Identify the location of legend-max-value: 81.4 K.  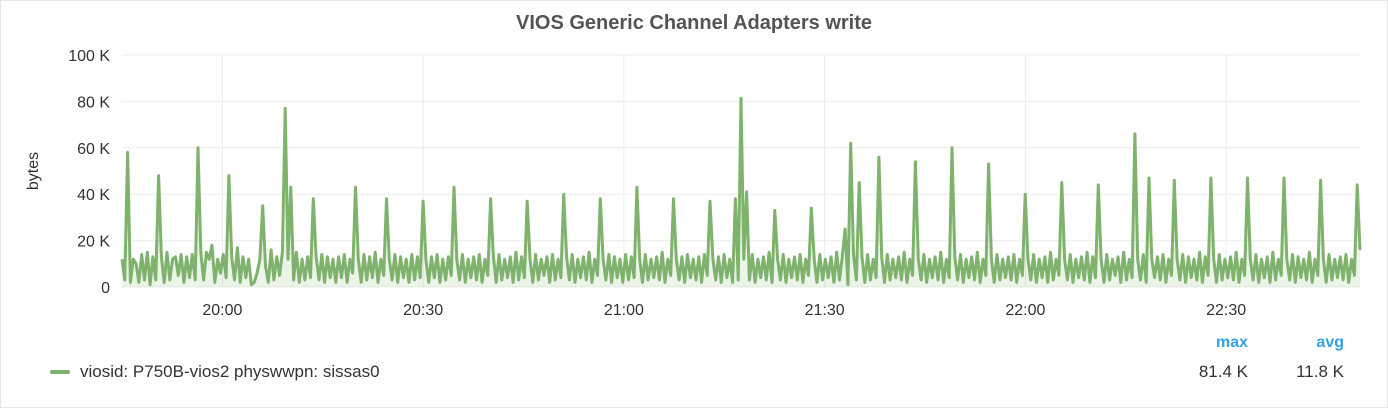
(1223, 371).